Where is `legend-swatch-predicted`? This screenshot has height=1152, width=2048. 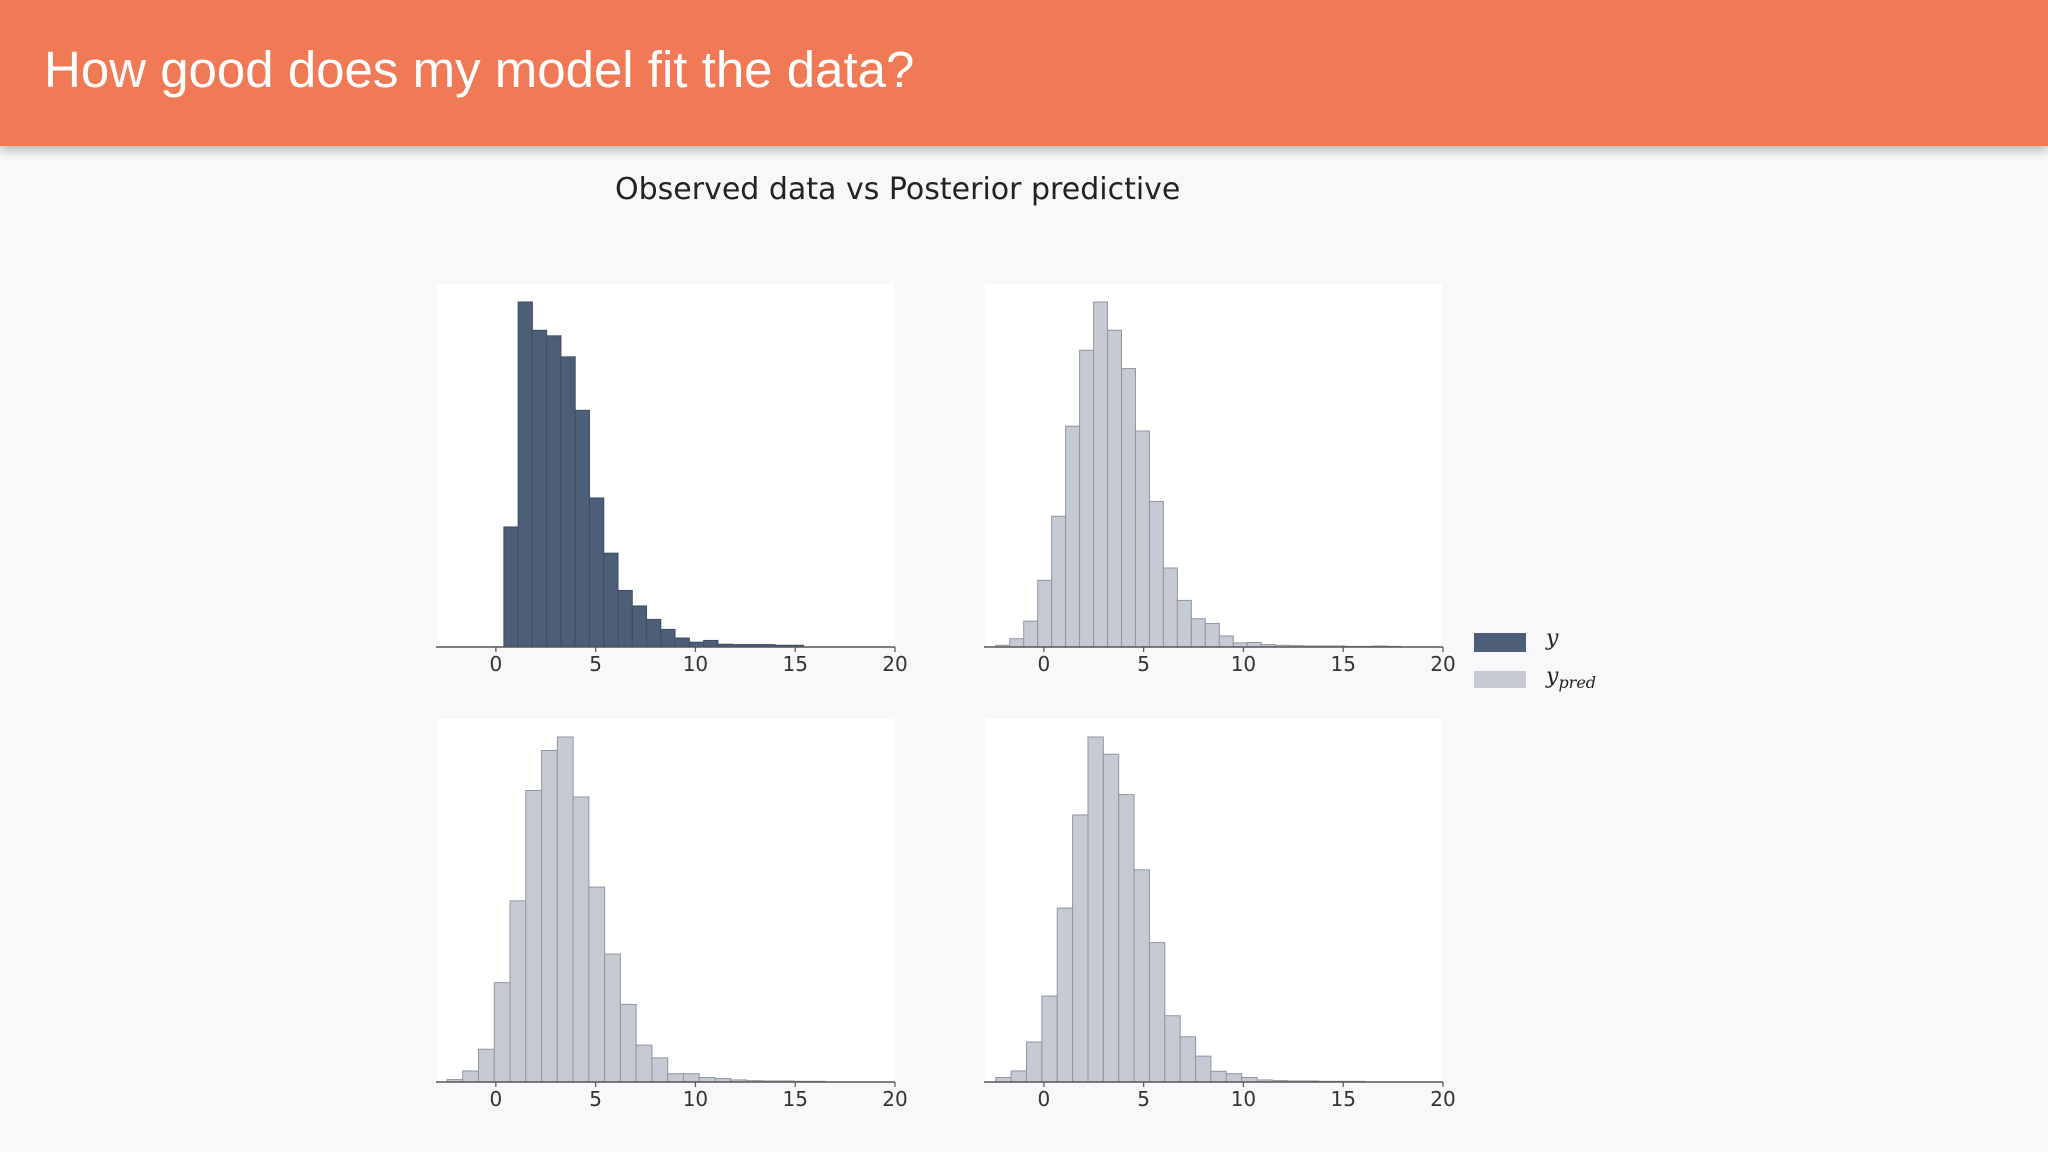
legend-swatch-predicted is located at coordinates (1500, 679).